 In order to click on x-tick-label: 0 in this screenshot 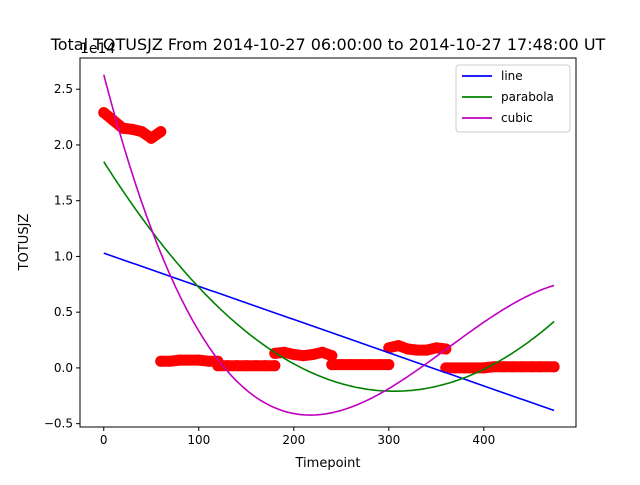, I will do `click(104, 440)`.